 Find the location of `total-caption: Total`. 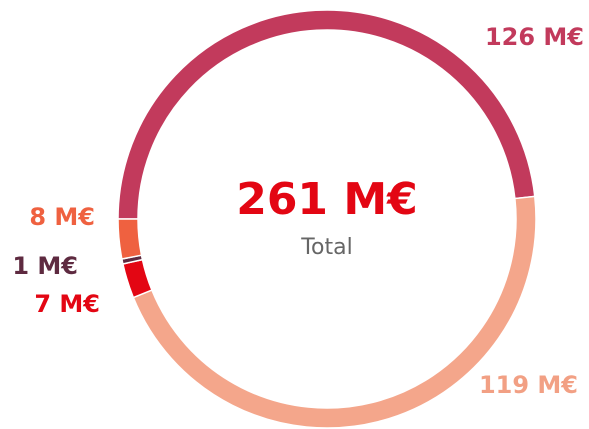

total-caption: Total is located at coordinates (326, 247).